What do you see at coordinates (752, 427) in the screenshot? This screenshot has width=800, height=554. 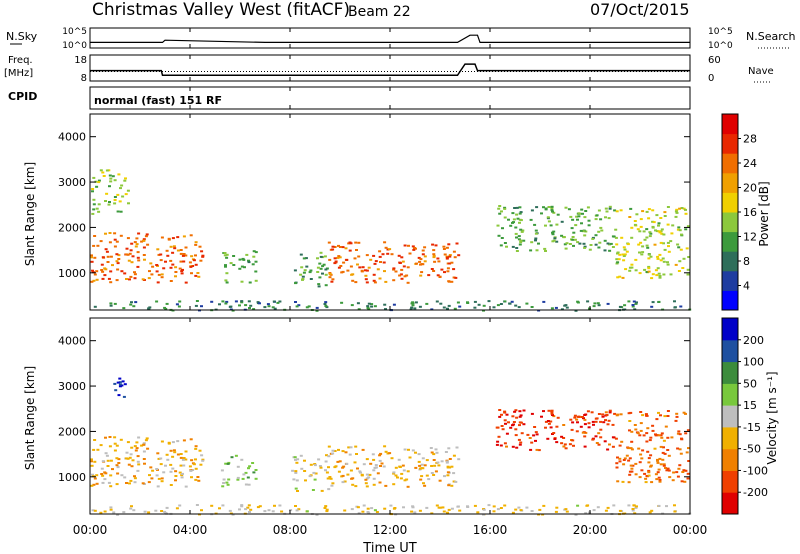 I see `colorbar-tick-label: -15` at bounding box center [752, 427].